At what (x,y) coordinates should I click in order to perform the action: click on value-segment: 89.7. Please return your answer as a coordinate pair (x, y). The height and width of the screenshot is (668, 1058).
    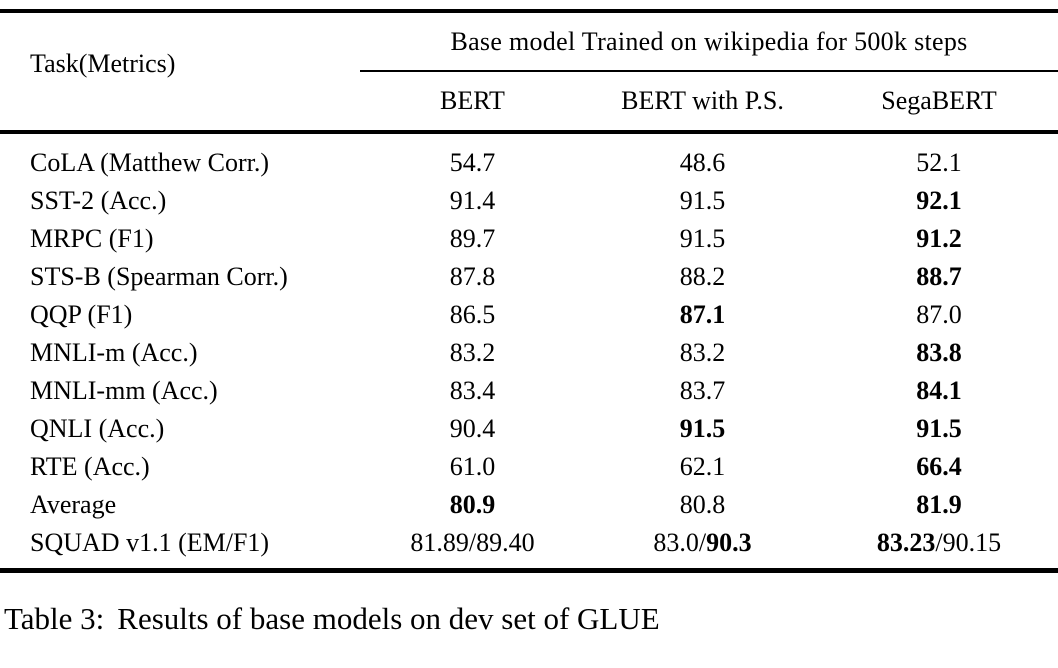
    Looking at the image, I should click on (472, 238).